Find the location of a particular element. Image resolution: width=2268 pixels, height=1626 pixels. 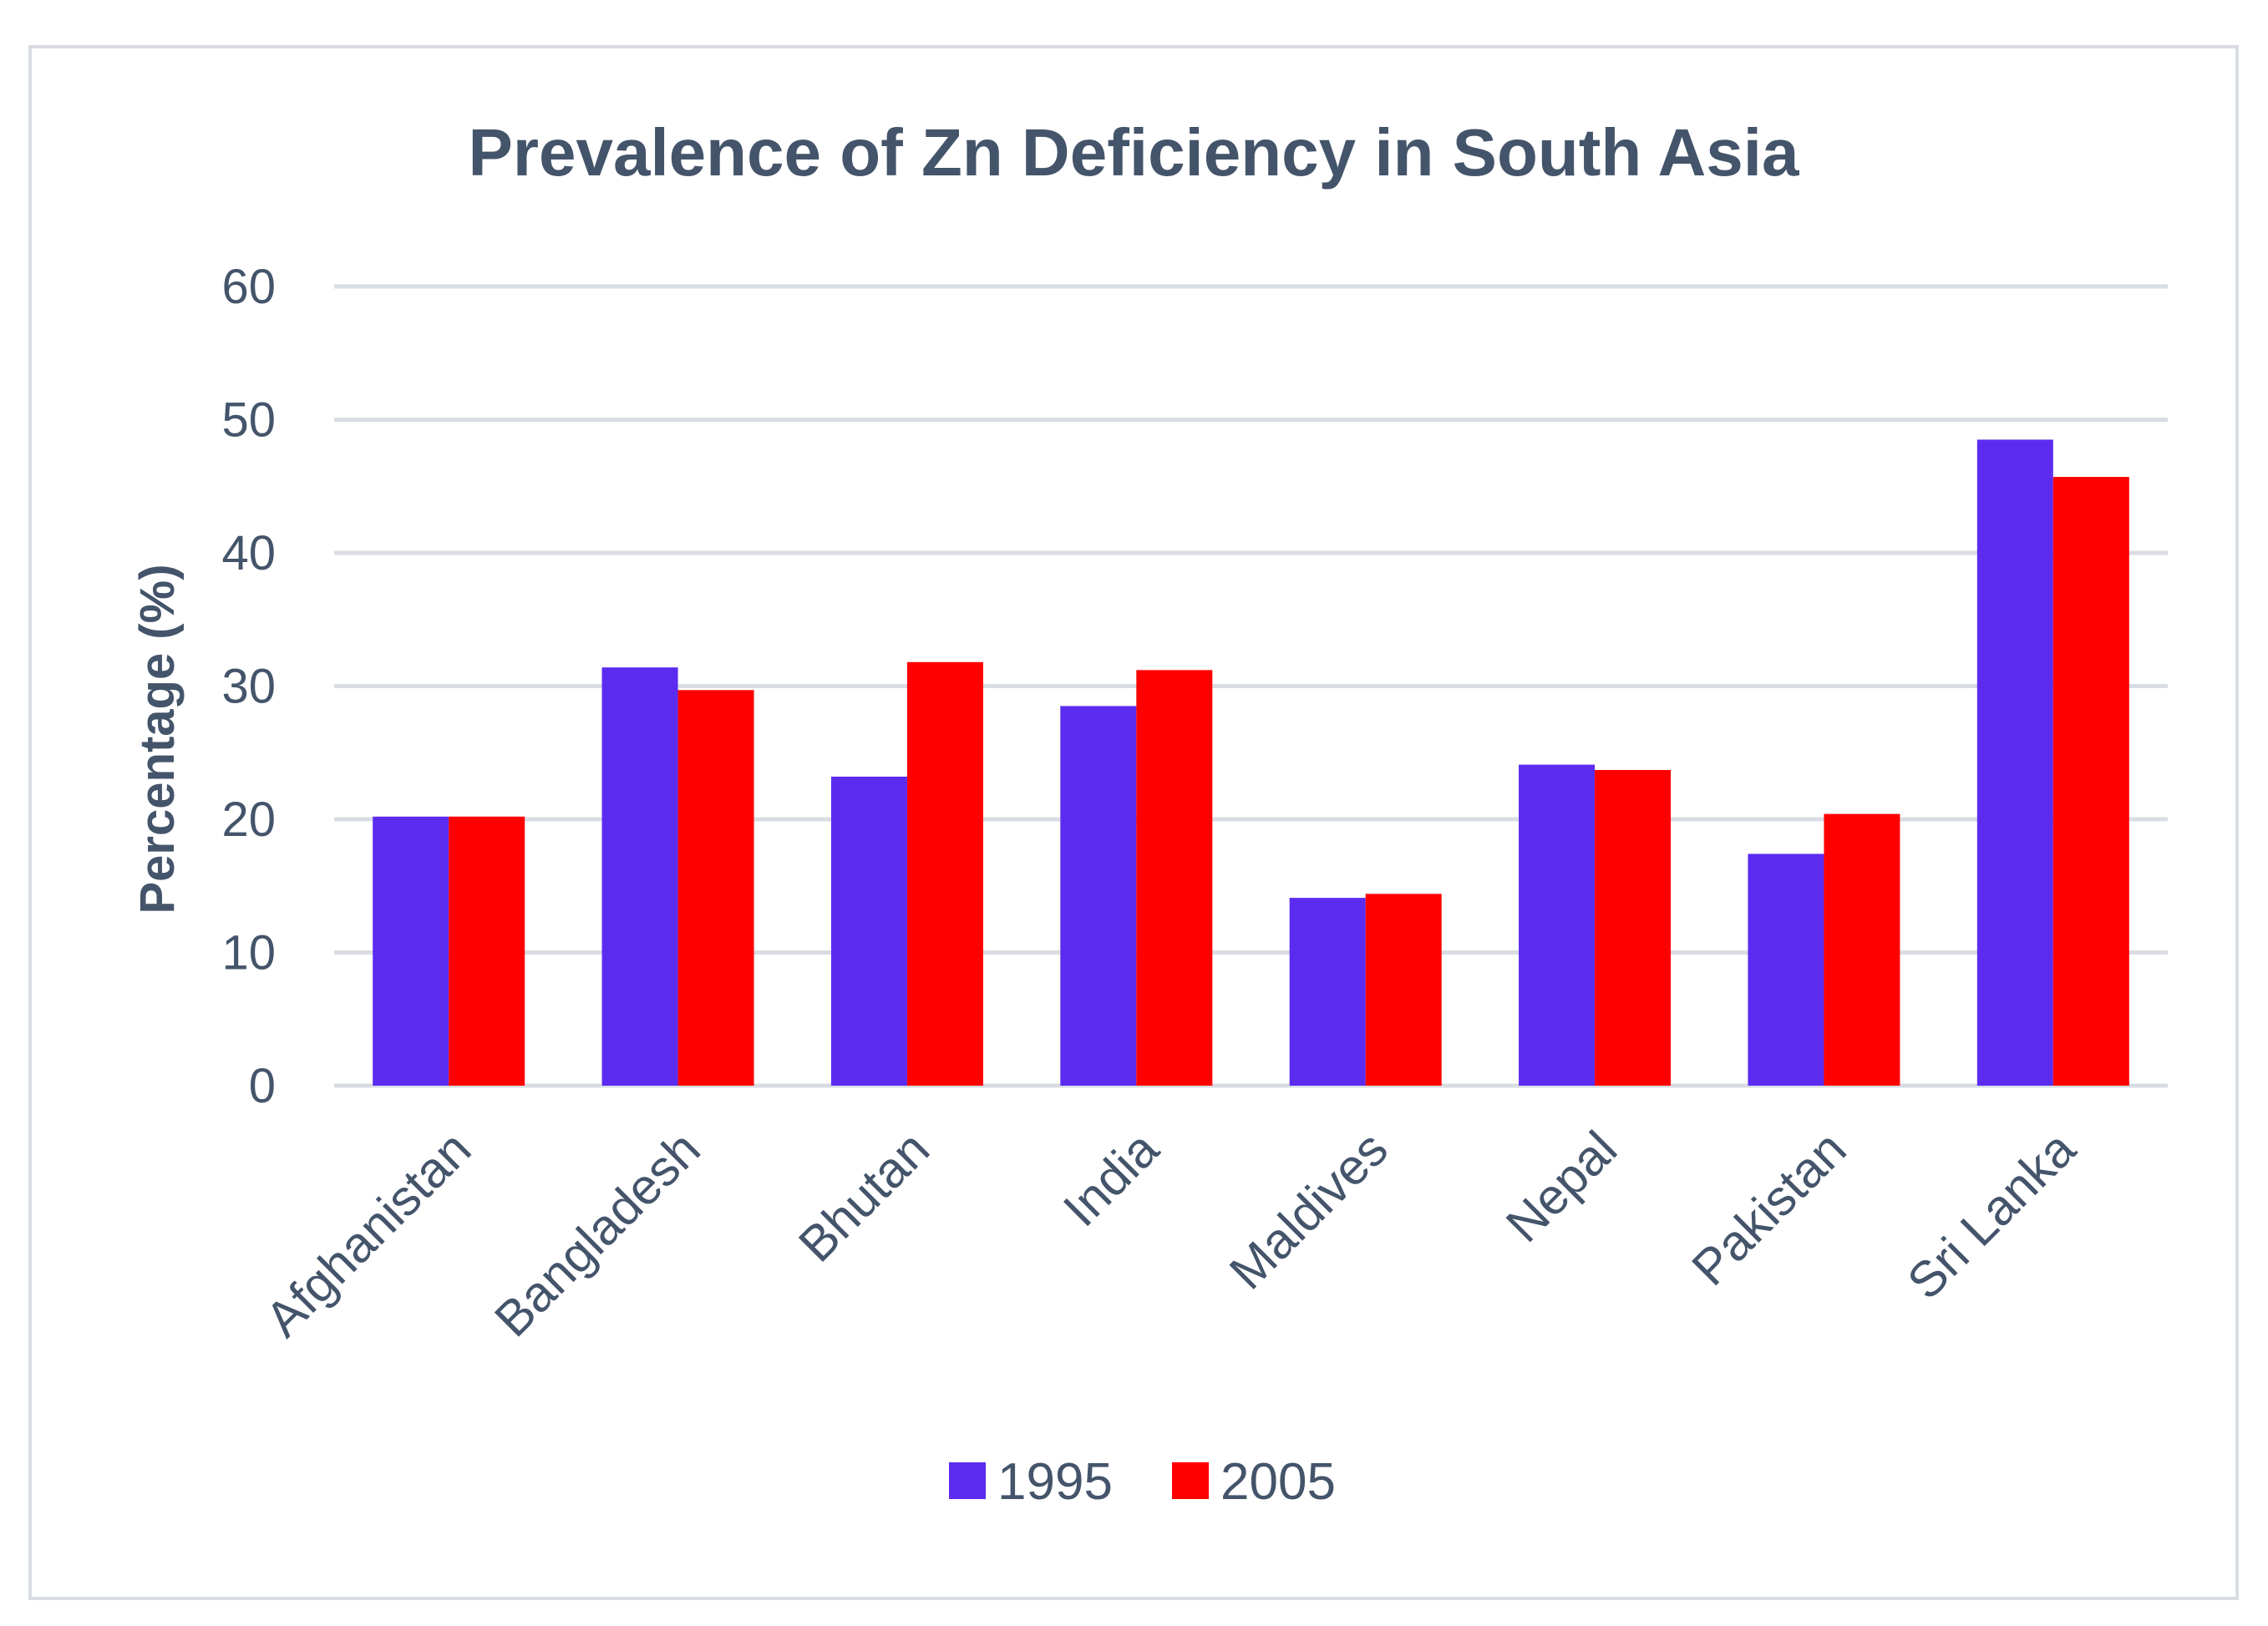

legend-swatch-1995 is located at coordinates (967, 1480).